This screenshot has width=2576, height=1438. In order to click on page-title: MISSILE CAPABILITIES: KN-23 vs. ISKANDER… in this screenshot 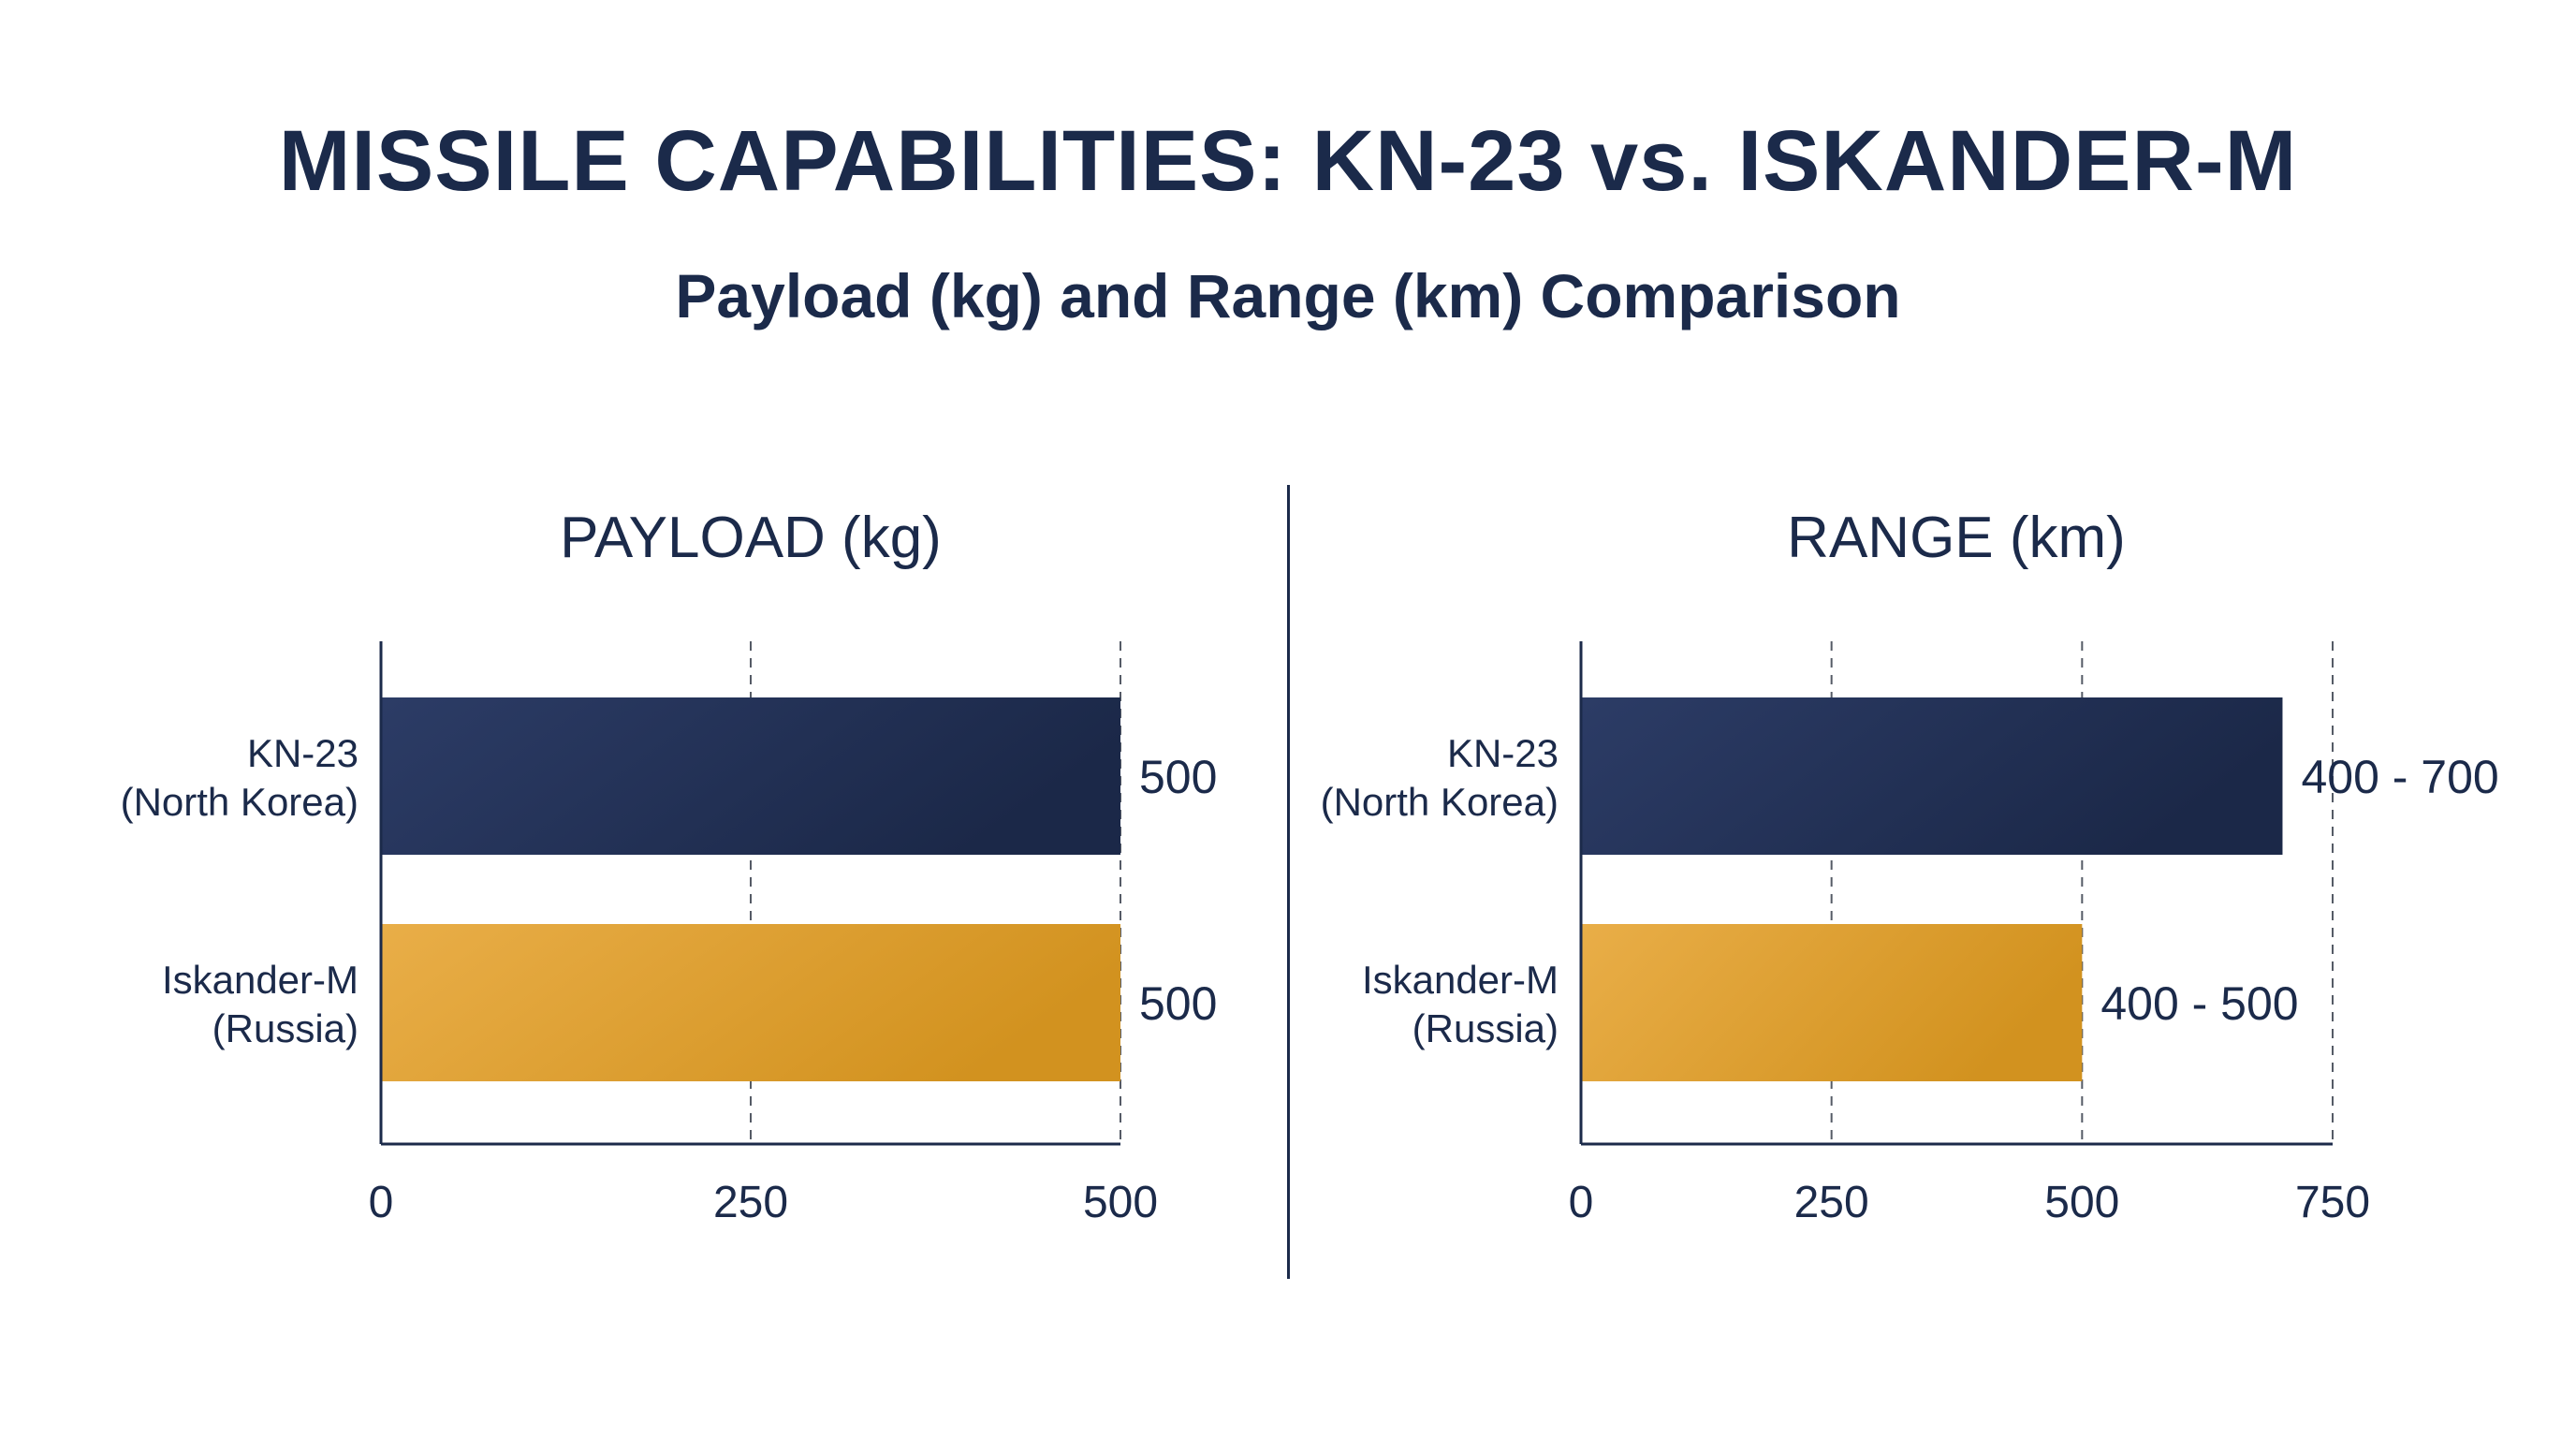, I will do `click(1288, 161)`.